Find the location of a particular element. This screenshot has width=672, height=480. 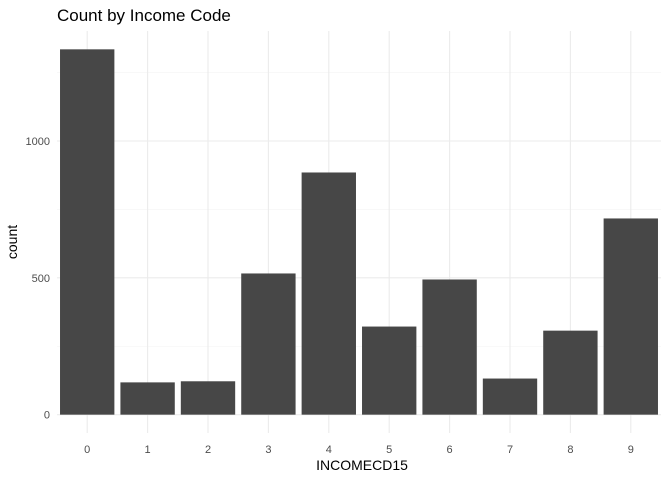

x-tick-label: 9 is located at coordinates (631, 450).